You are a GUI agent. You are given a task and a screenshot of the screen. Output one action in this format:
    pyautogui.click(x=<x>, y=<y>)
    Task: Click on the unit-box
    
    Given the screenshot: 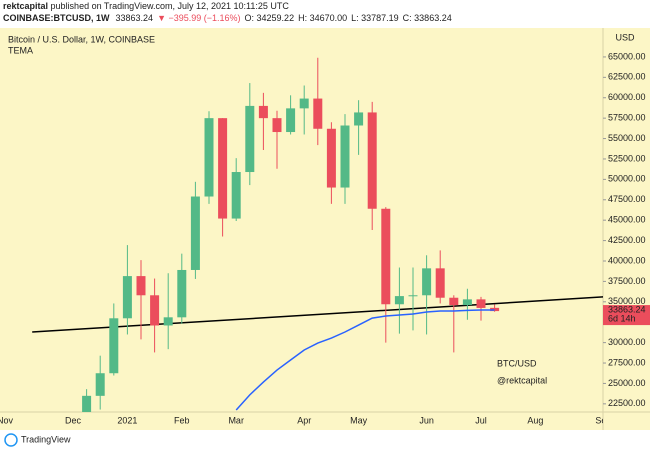 What is the action you would take?
    pyautogui.click(x=625, y=38)
    